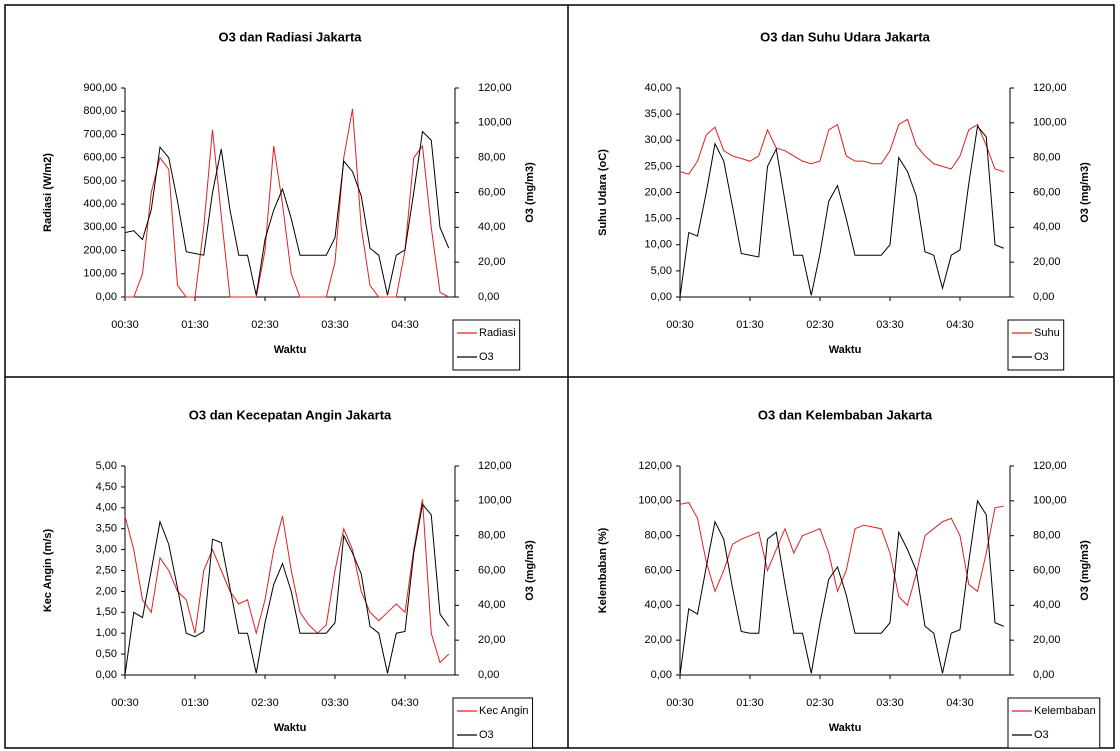  I want to click on y-tick-label: 4,00, so click(106, 508).